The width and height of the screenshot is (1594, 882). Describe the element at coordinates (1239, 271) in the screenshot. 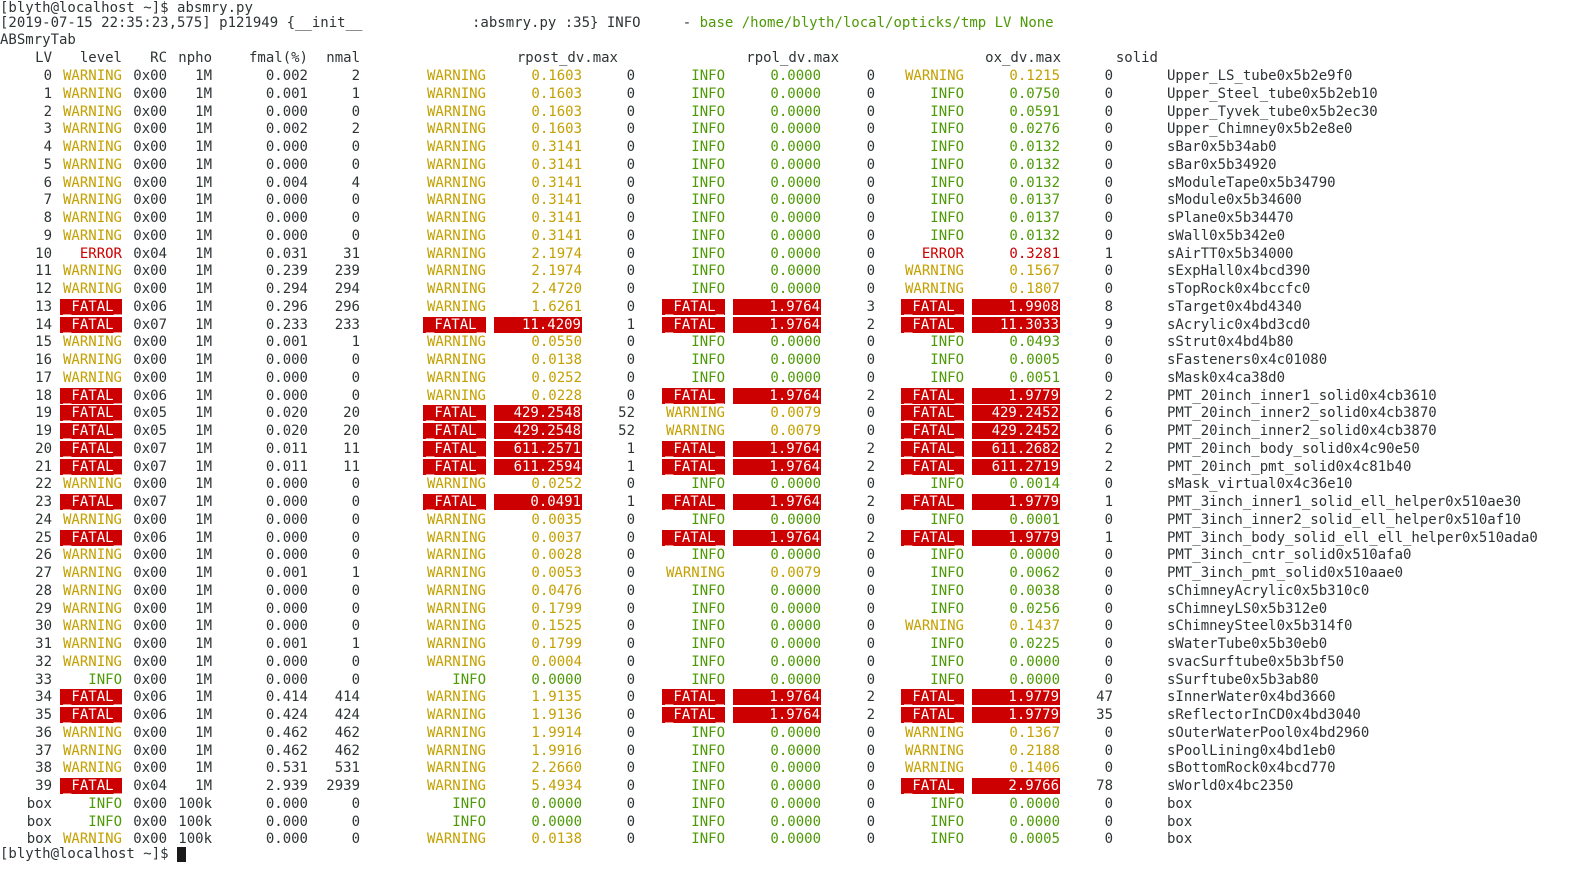

I see `solid-cell: sExpHall0x4bcd390` at that location.